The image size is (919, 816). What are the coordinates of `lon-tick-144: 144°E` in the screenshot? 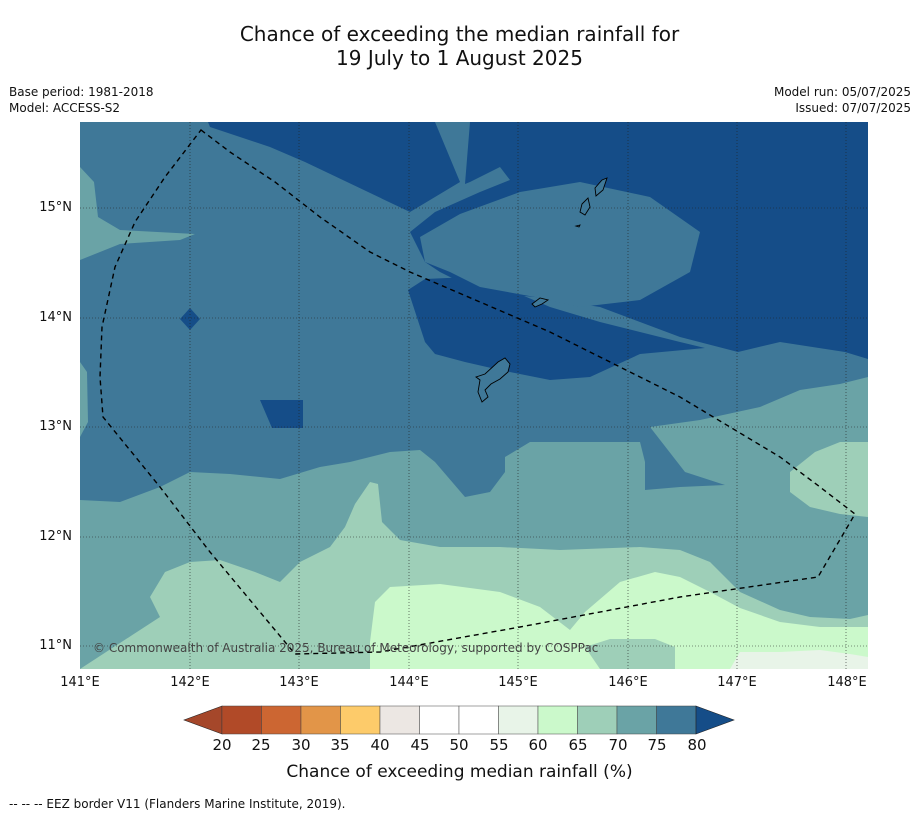 It's located at (409, 682).